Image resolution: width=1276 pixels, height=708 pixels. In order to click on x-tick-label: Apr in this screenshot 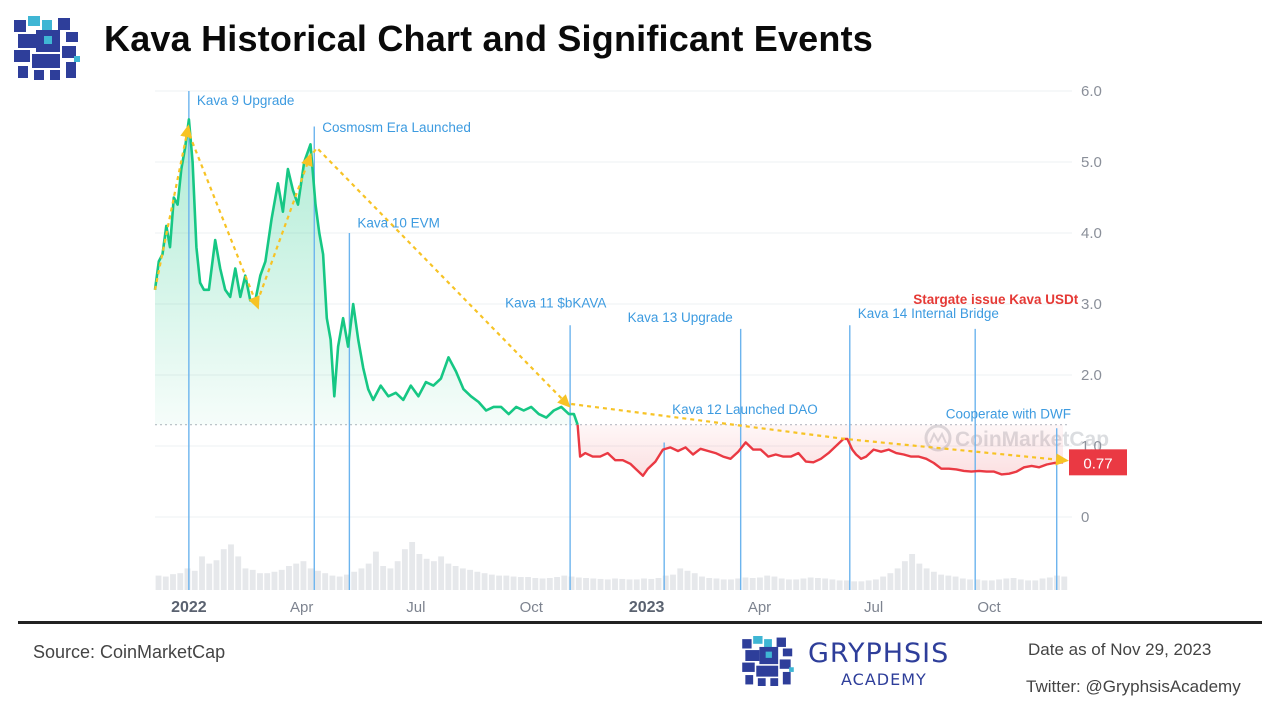, I will do `click(301, 607)`.